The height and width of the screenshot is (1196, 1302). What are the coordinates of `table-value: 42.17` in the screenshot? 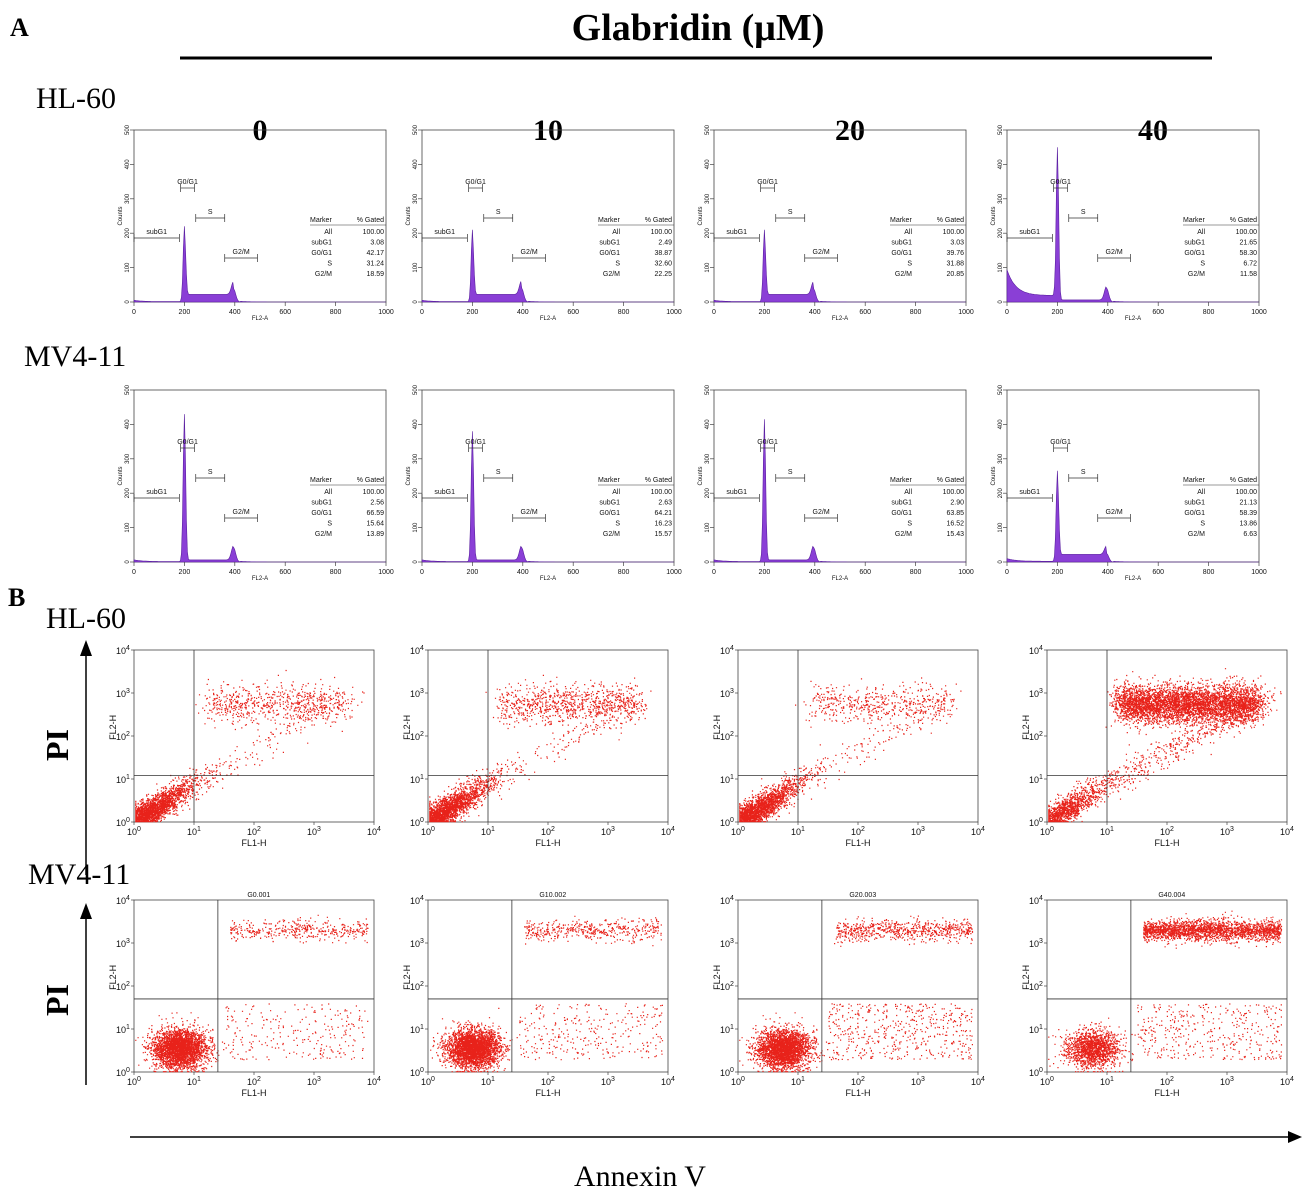 It's located at (375, 253).